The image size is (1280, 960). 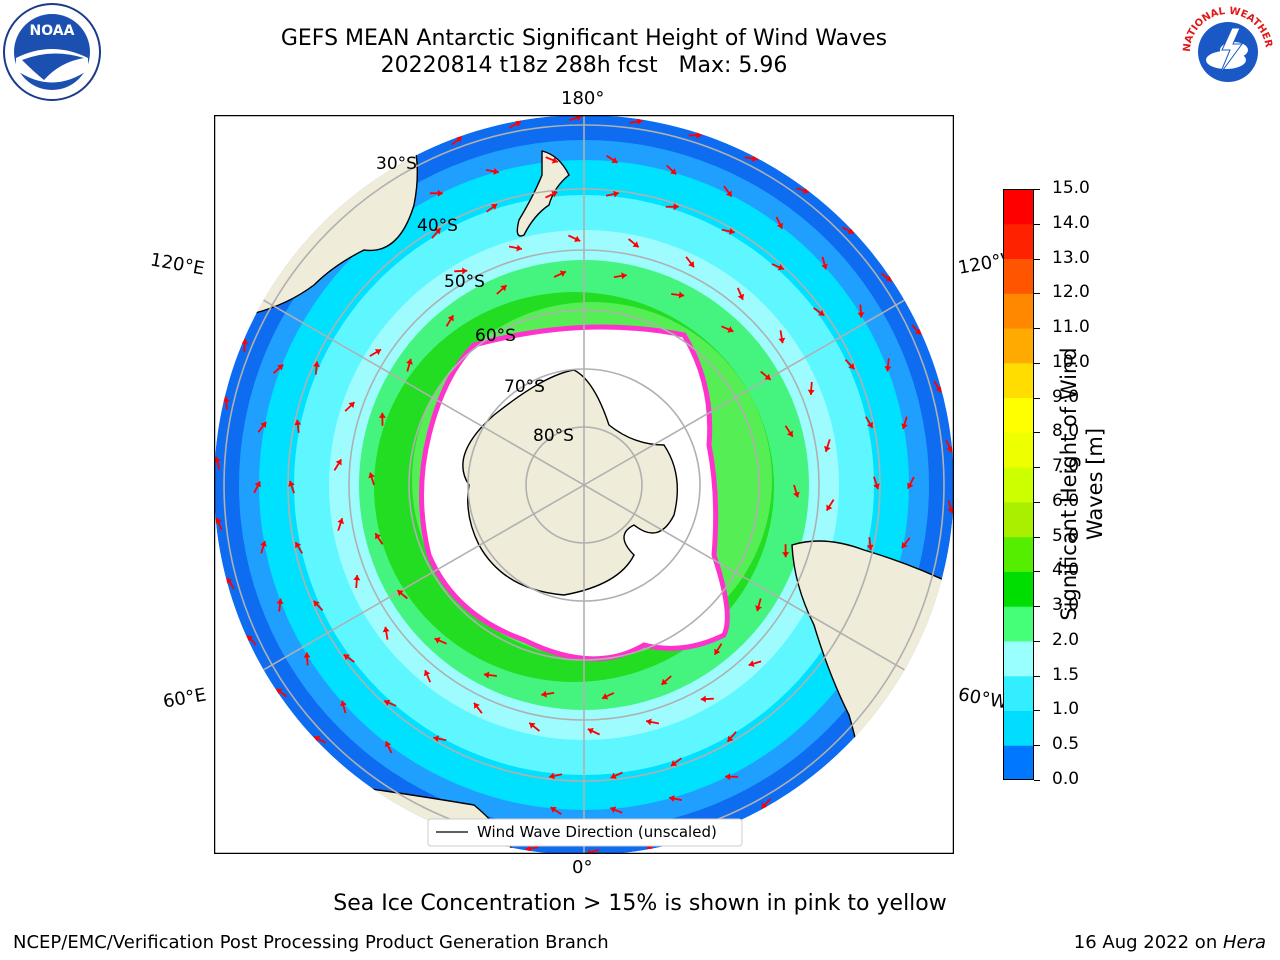 I want to click on colorbar-tick-label: 0.0, so click(x=1066, y=779).